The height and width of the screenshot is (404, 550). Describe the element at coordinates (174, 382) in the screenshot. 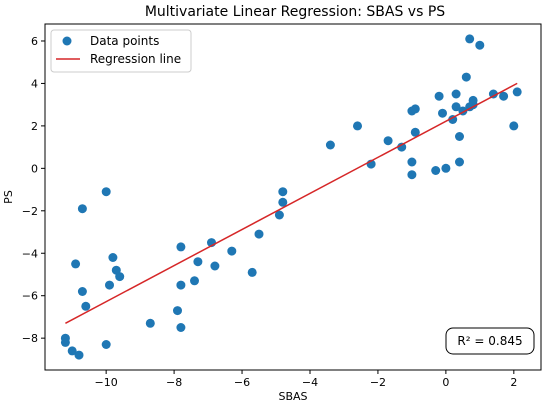

I see `x-tick-label: −8` at that location.